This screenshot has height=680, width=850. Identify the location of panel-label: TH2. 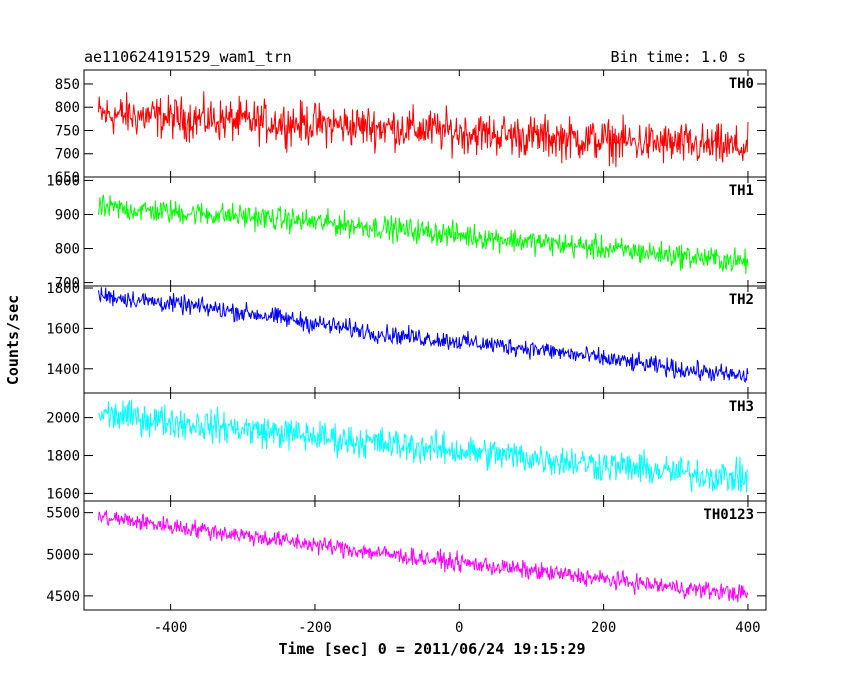
(741, 300).